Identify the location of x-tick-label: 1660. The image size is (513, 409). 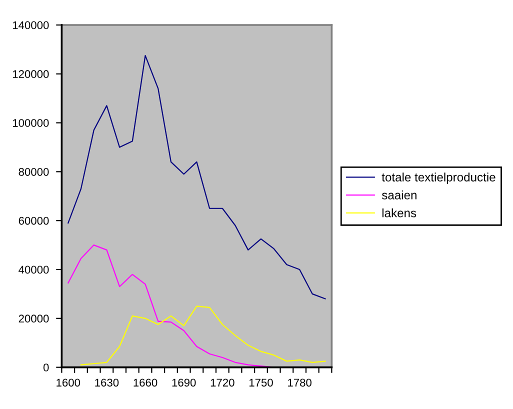
(146, 382).